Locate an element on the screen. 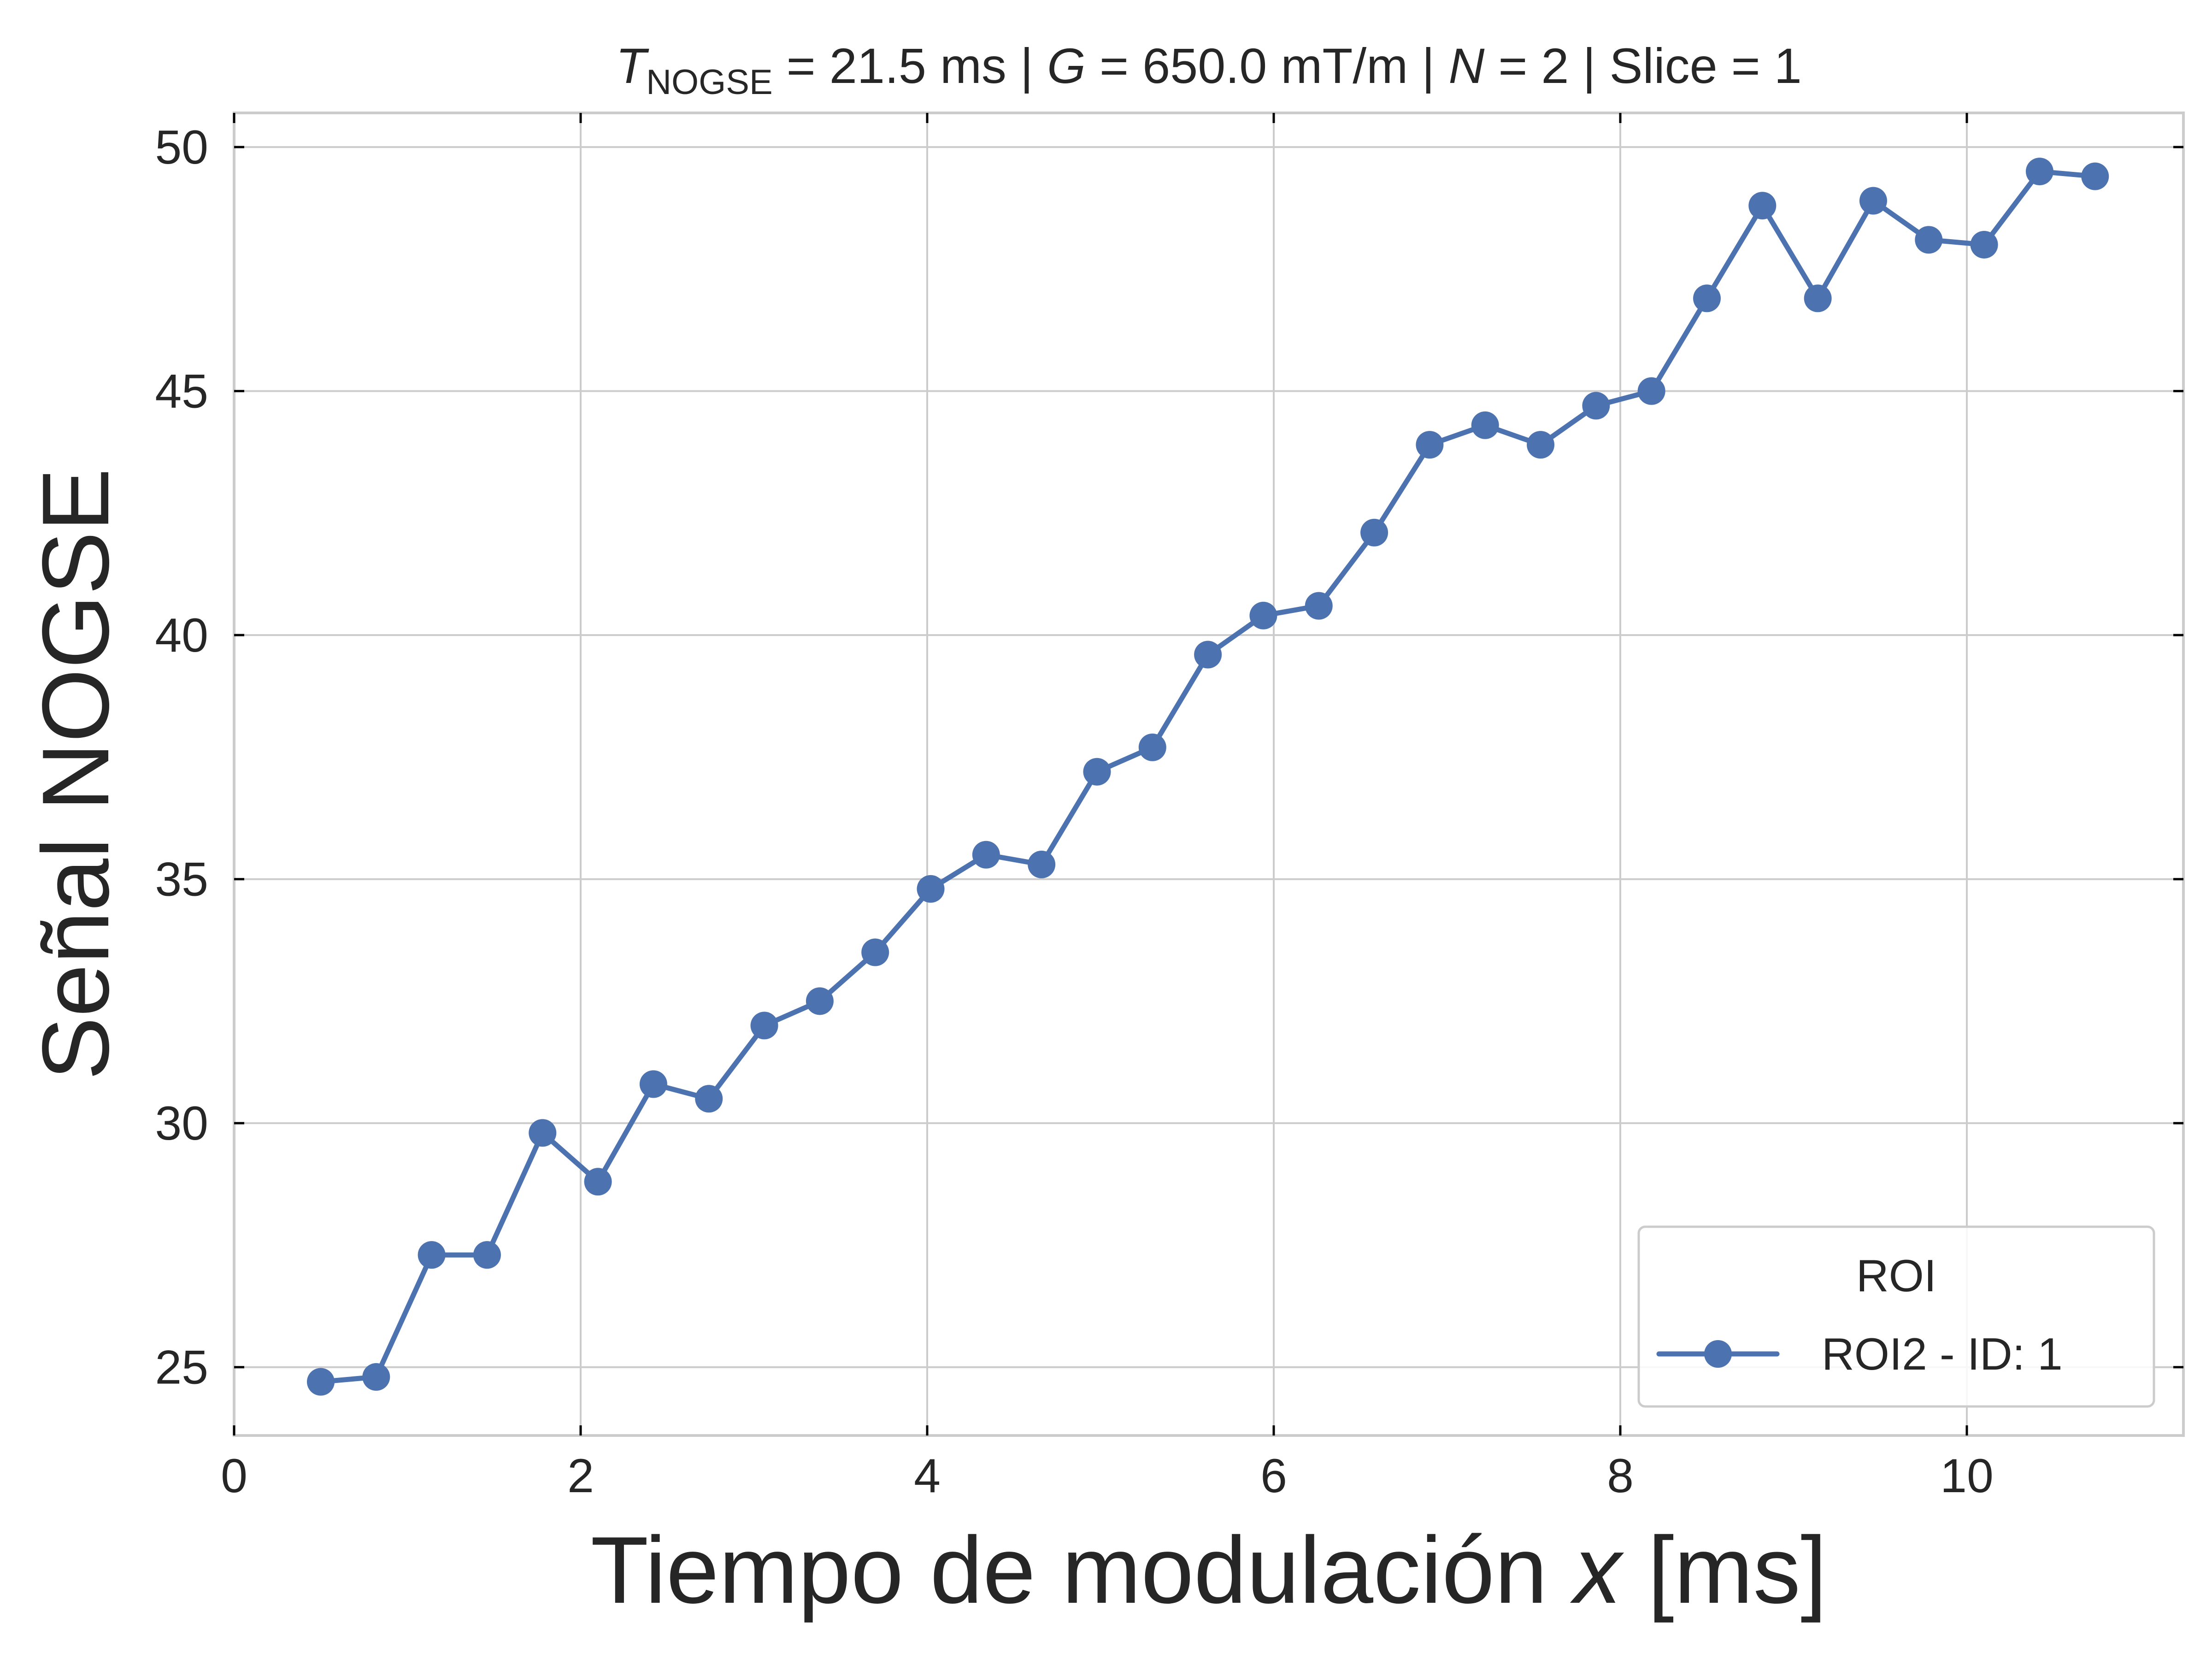  y-tick-label: 35 is located at coordinates (181, 879).